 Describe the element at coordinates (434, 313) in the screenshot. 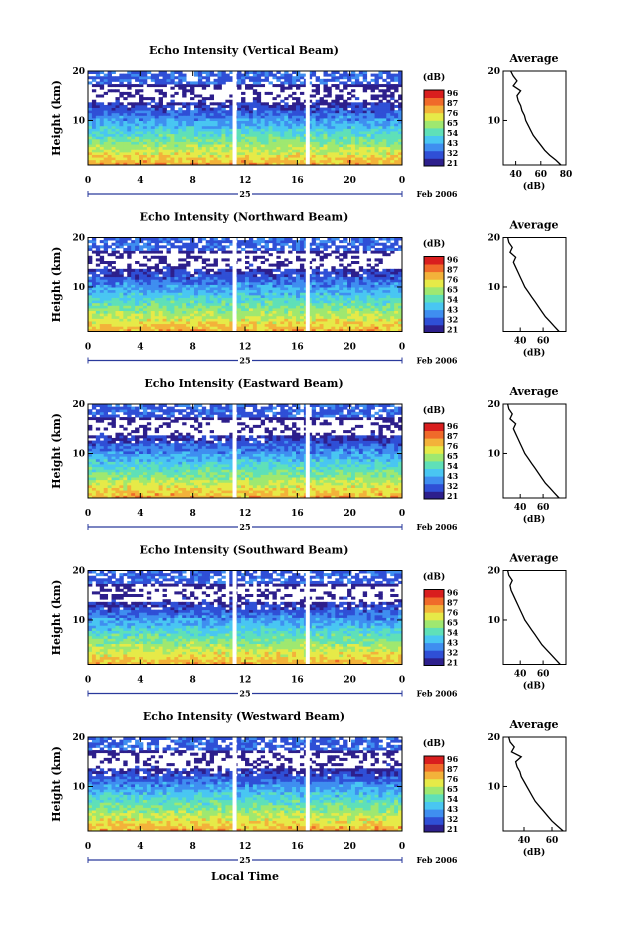

I see `colorbar-segment` at that location.